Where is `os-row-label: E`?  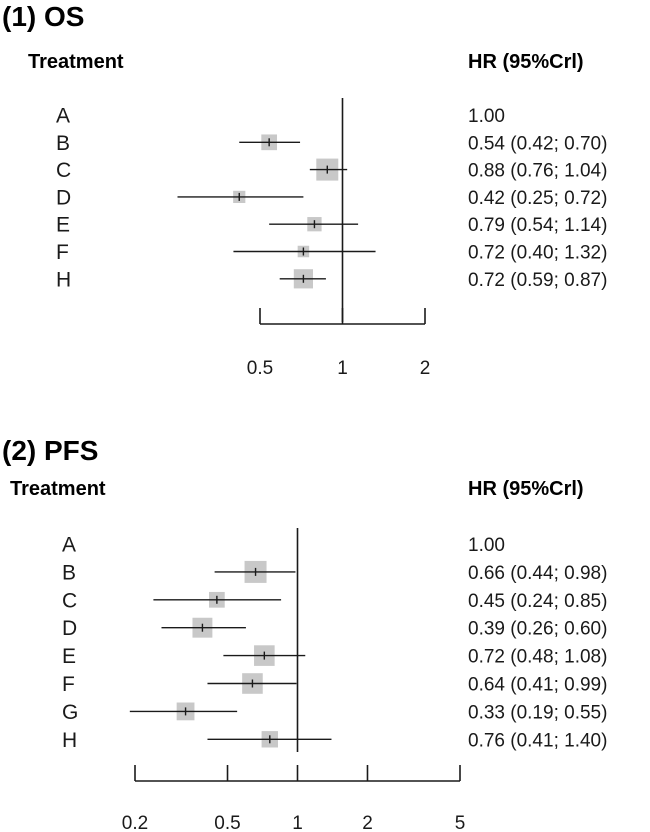 os-row-label: E is located at coordinates (63, 225).